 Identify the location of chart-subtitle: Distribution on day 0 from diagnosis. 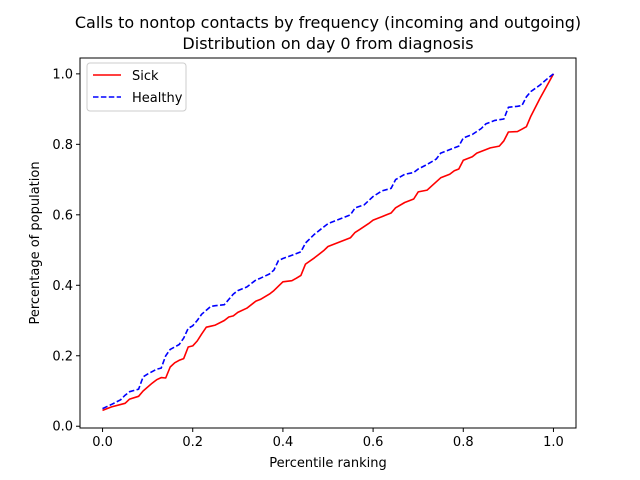
(327, 43).